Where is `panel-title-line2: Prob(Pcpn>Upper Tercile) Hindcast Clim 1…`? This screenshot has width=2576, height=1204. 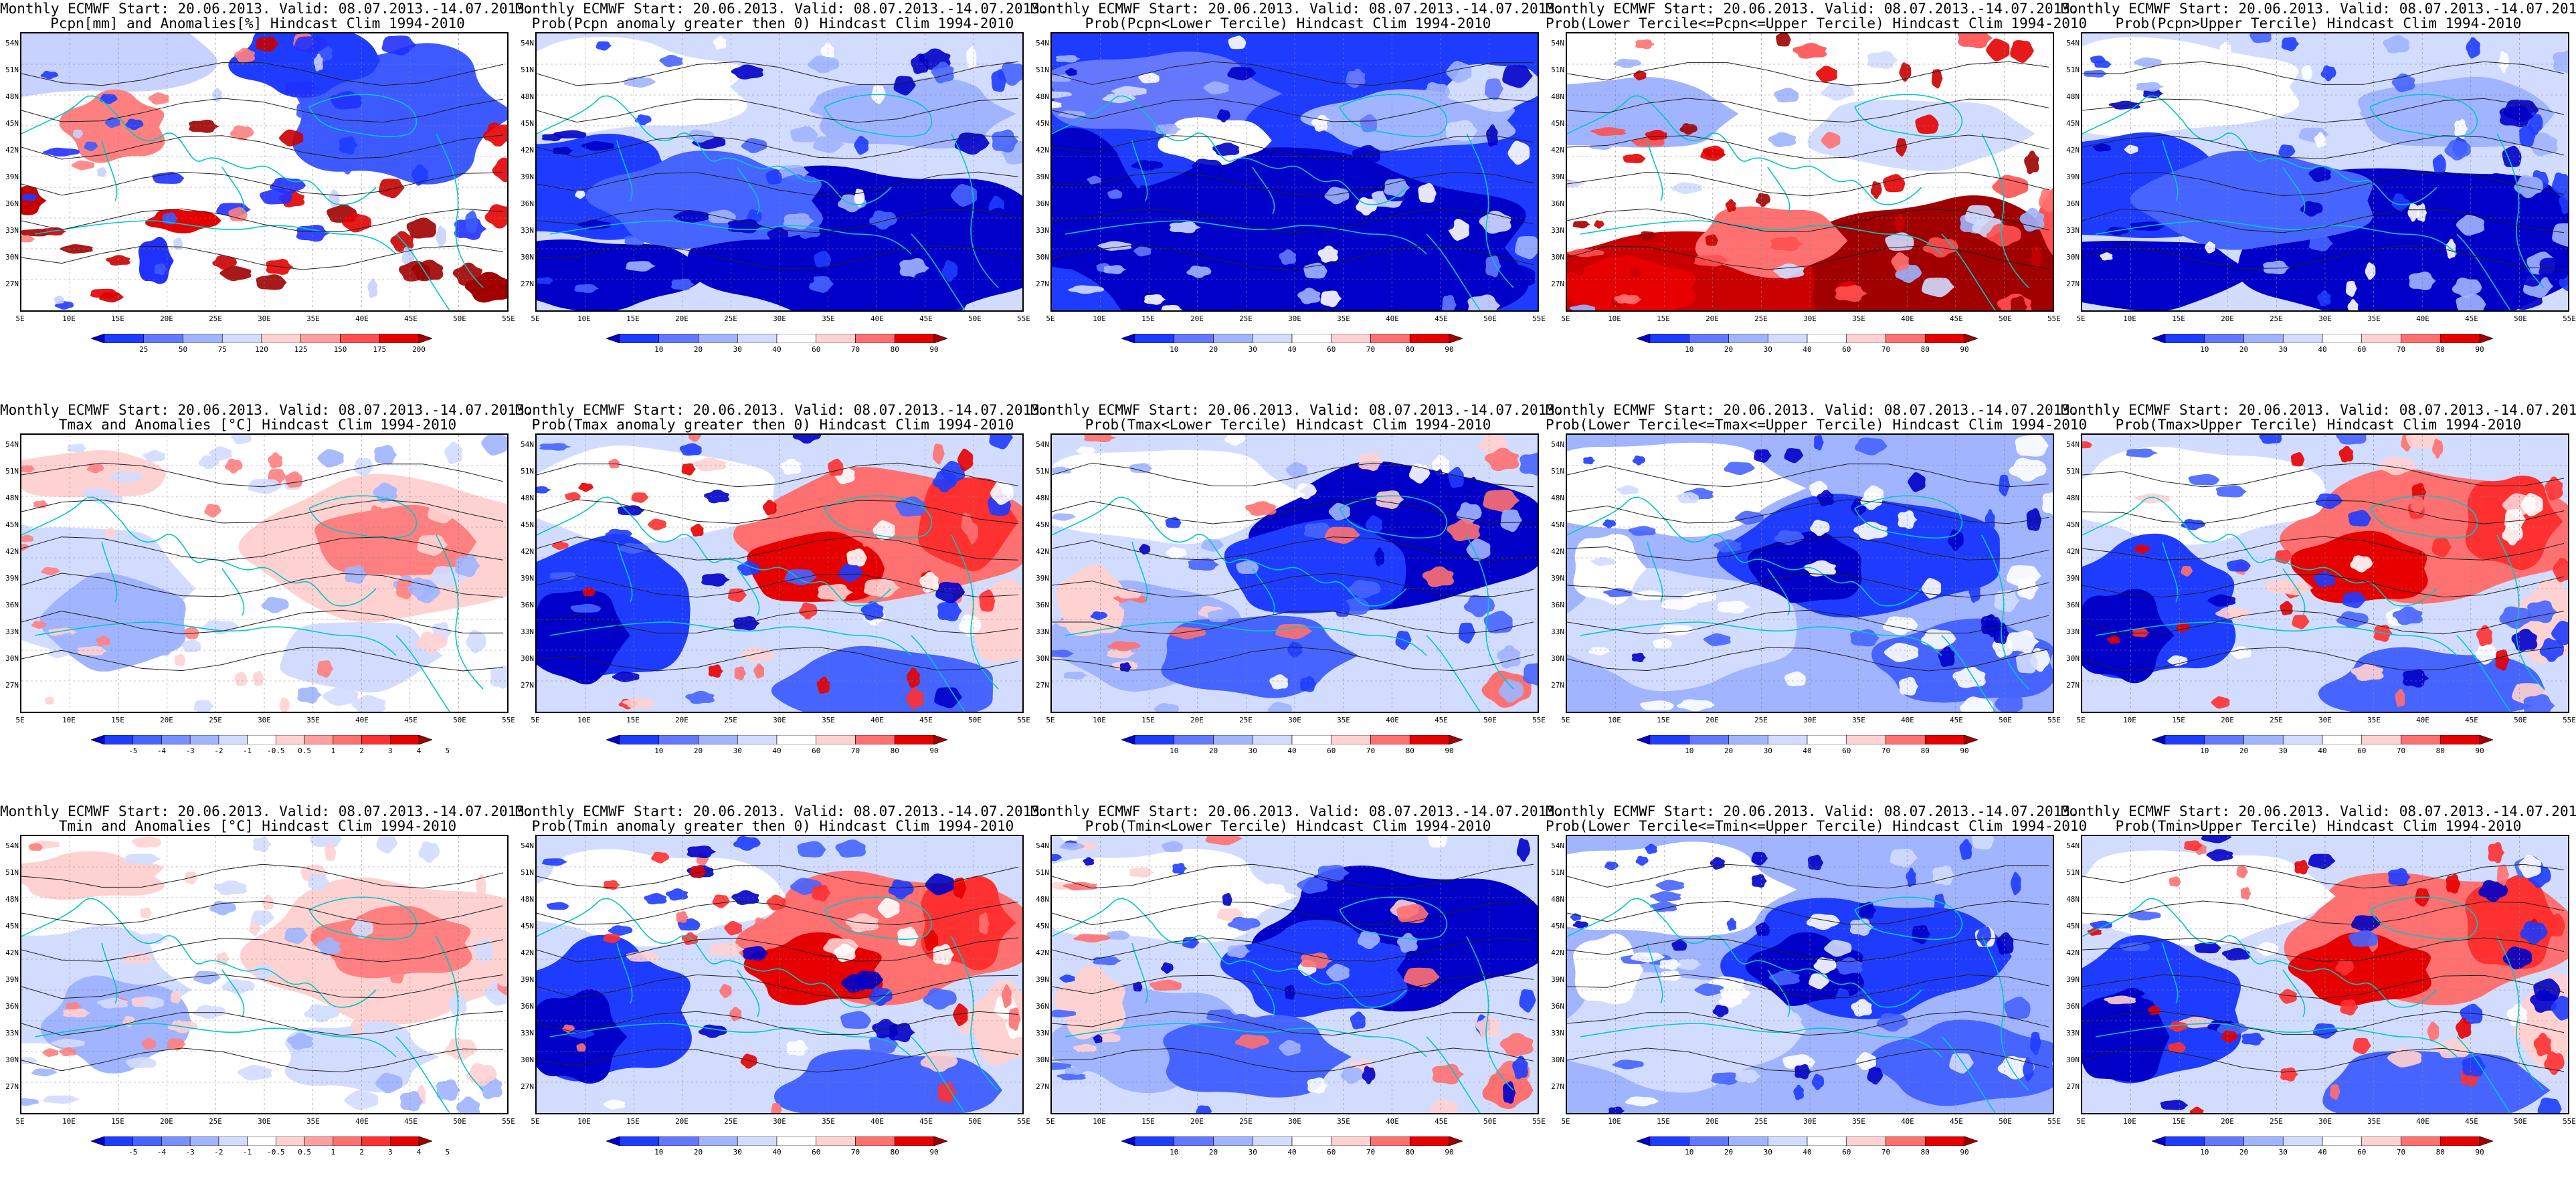 panel-title-line2: Prob(Pcpn>Upper Tercile) Hindcast Clim 1… is located at coordinates (2318, 23).